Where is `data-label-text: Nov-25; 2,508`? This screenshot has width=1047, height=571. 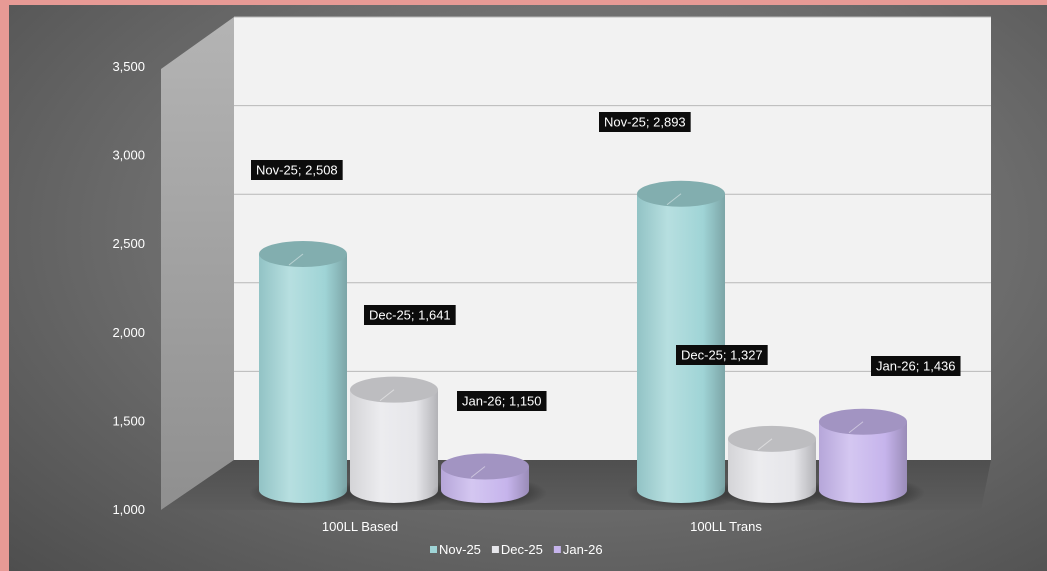
data-label-text: Nov-25; 2,508 is located at coordinates (297, 170).